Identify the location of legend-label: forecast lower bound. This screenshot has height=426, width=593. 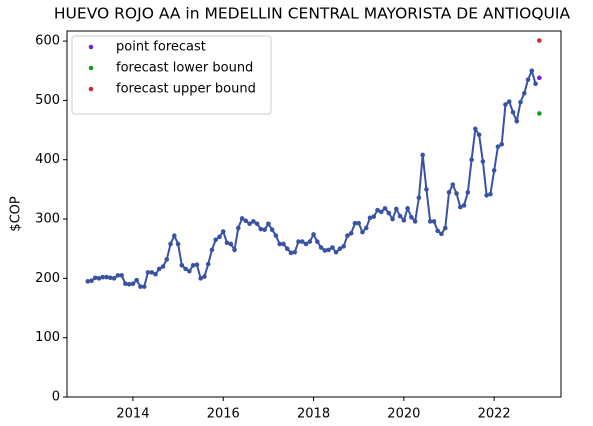
(184, 68).